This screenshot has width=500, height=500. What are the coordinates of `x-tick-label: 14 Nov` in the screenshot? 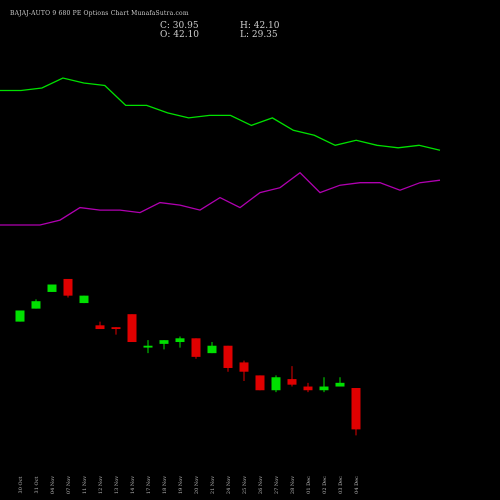 It's located at (133, 485).